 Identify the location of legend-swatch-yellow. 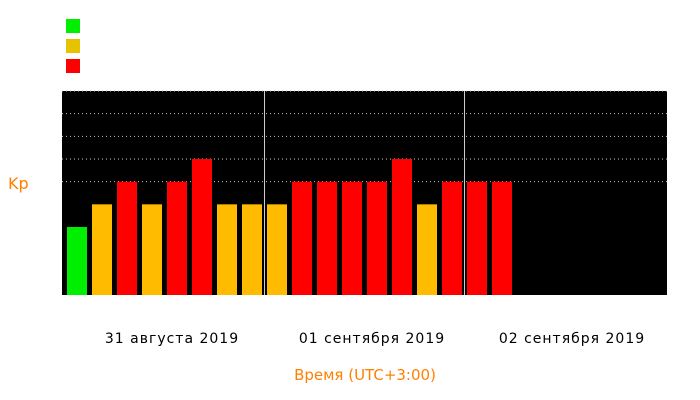
(73, 46).